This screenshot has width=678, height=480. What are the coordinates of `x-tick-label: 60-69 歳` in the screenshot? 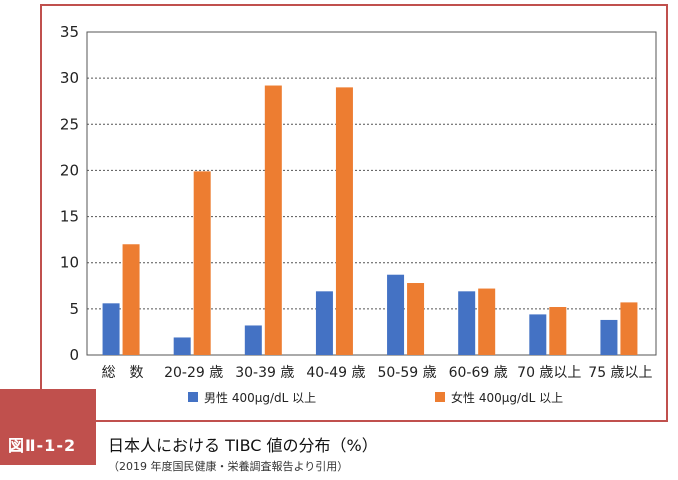 It's located at (478, 373).